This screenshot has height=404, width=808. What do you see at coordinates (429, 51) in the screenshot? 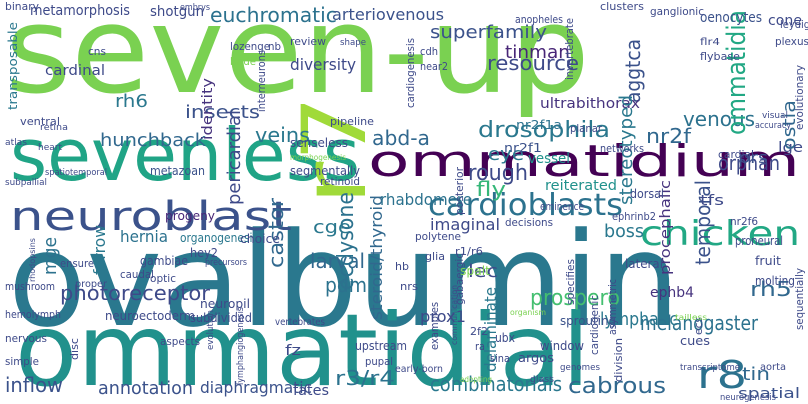
I see `word: cdh` at bounding box center [429, 51].